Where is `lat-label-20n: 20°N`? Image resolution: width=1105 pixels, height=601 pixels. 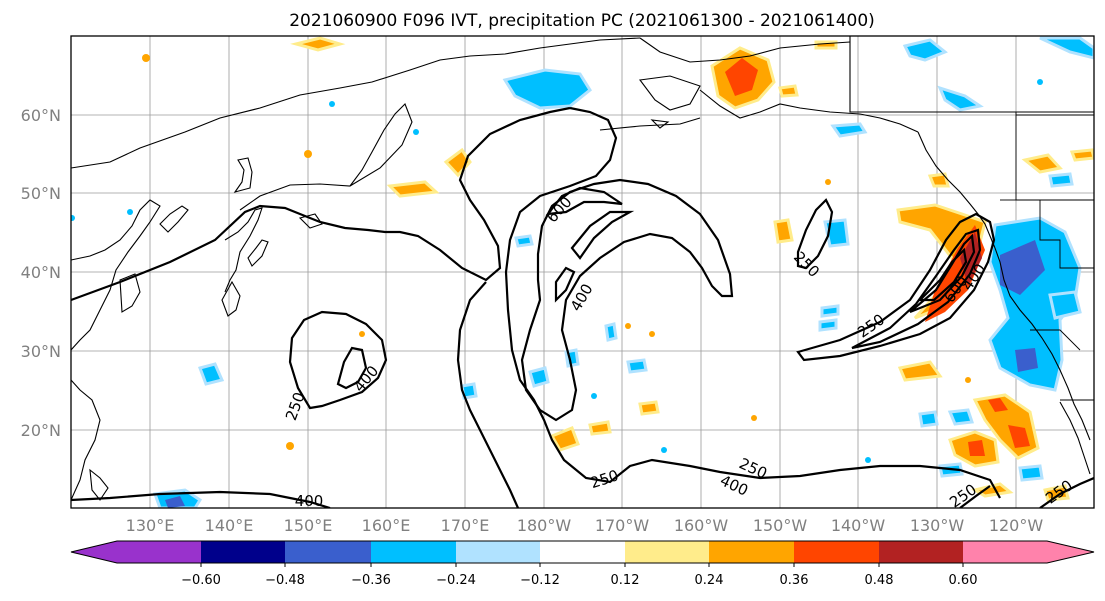 lat-label-20n: 20°N is located at coordinates (41, 430).